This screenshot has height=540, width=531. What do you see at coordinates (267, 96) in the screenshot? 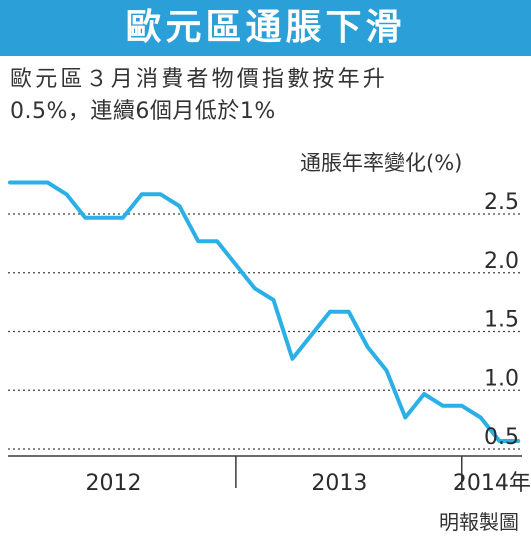
I see `subtitle: 歐元區３月消費者物價指數按年升 0.5%，連續6個月低於1%` at bounding box center [267, 96].